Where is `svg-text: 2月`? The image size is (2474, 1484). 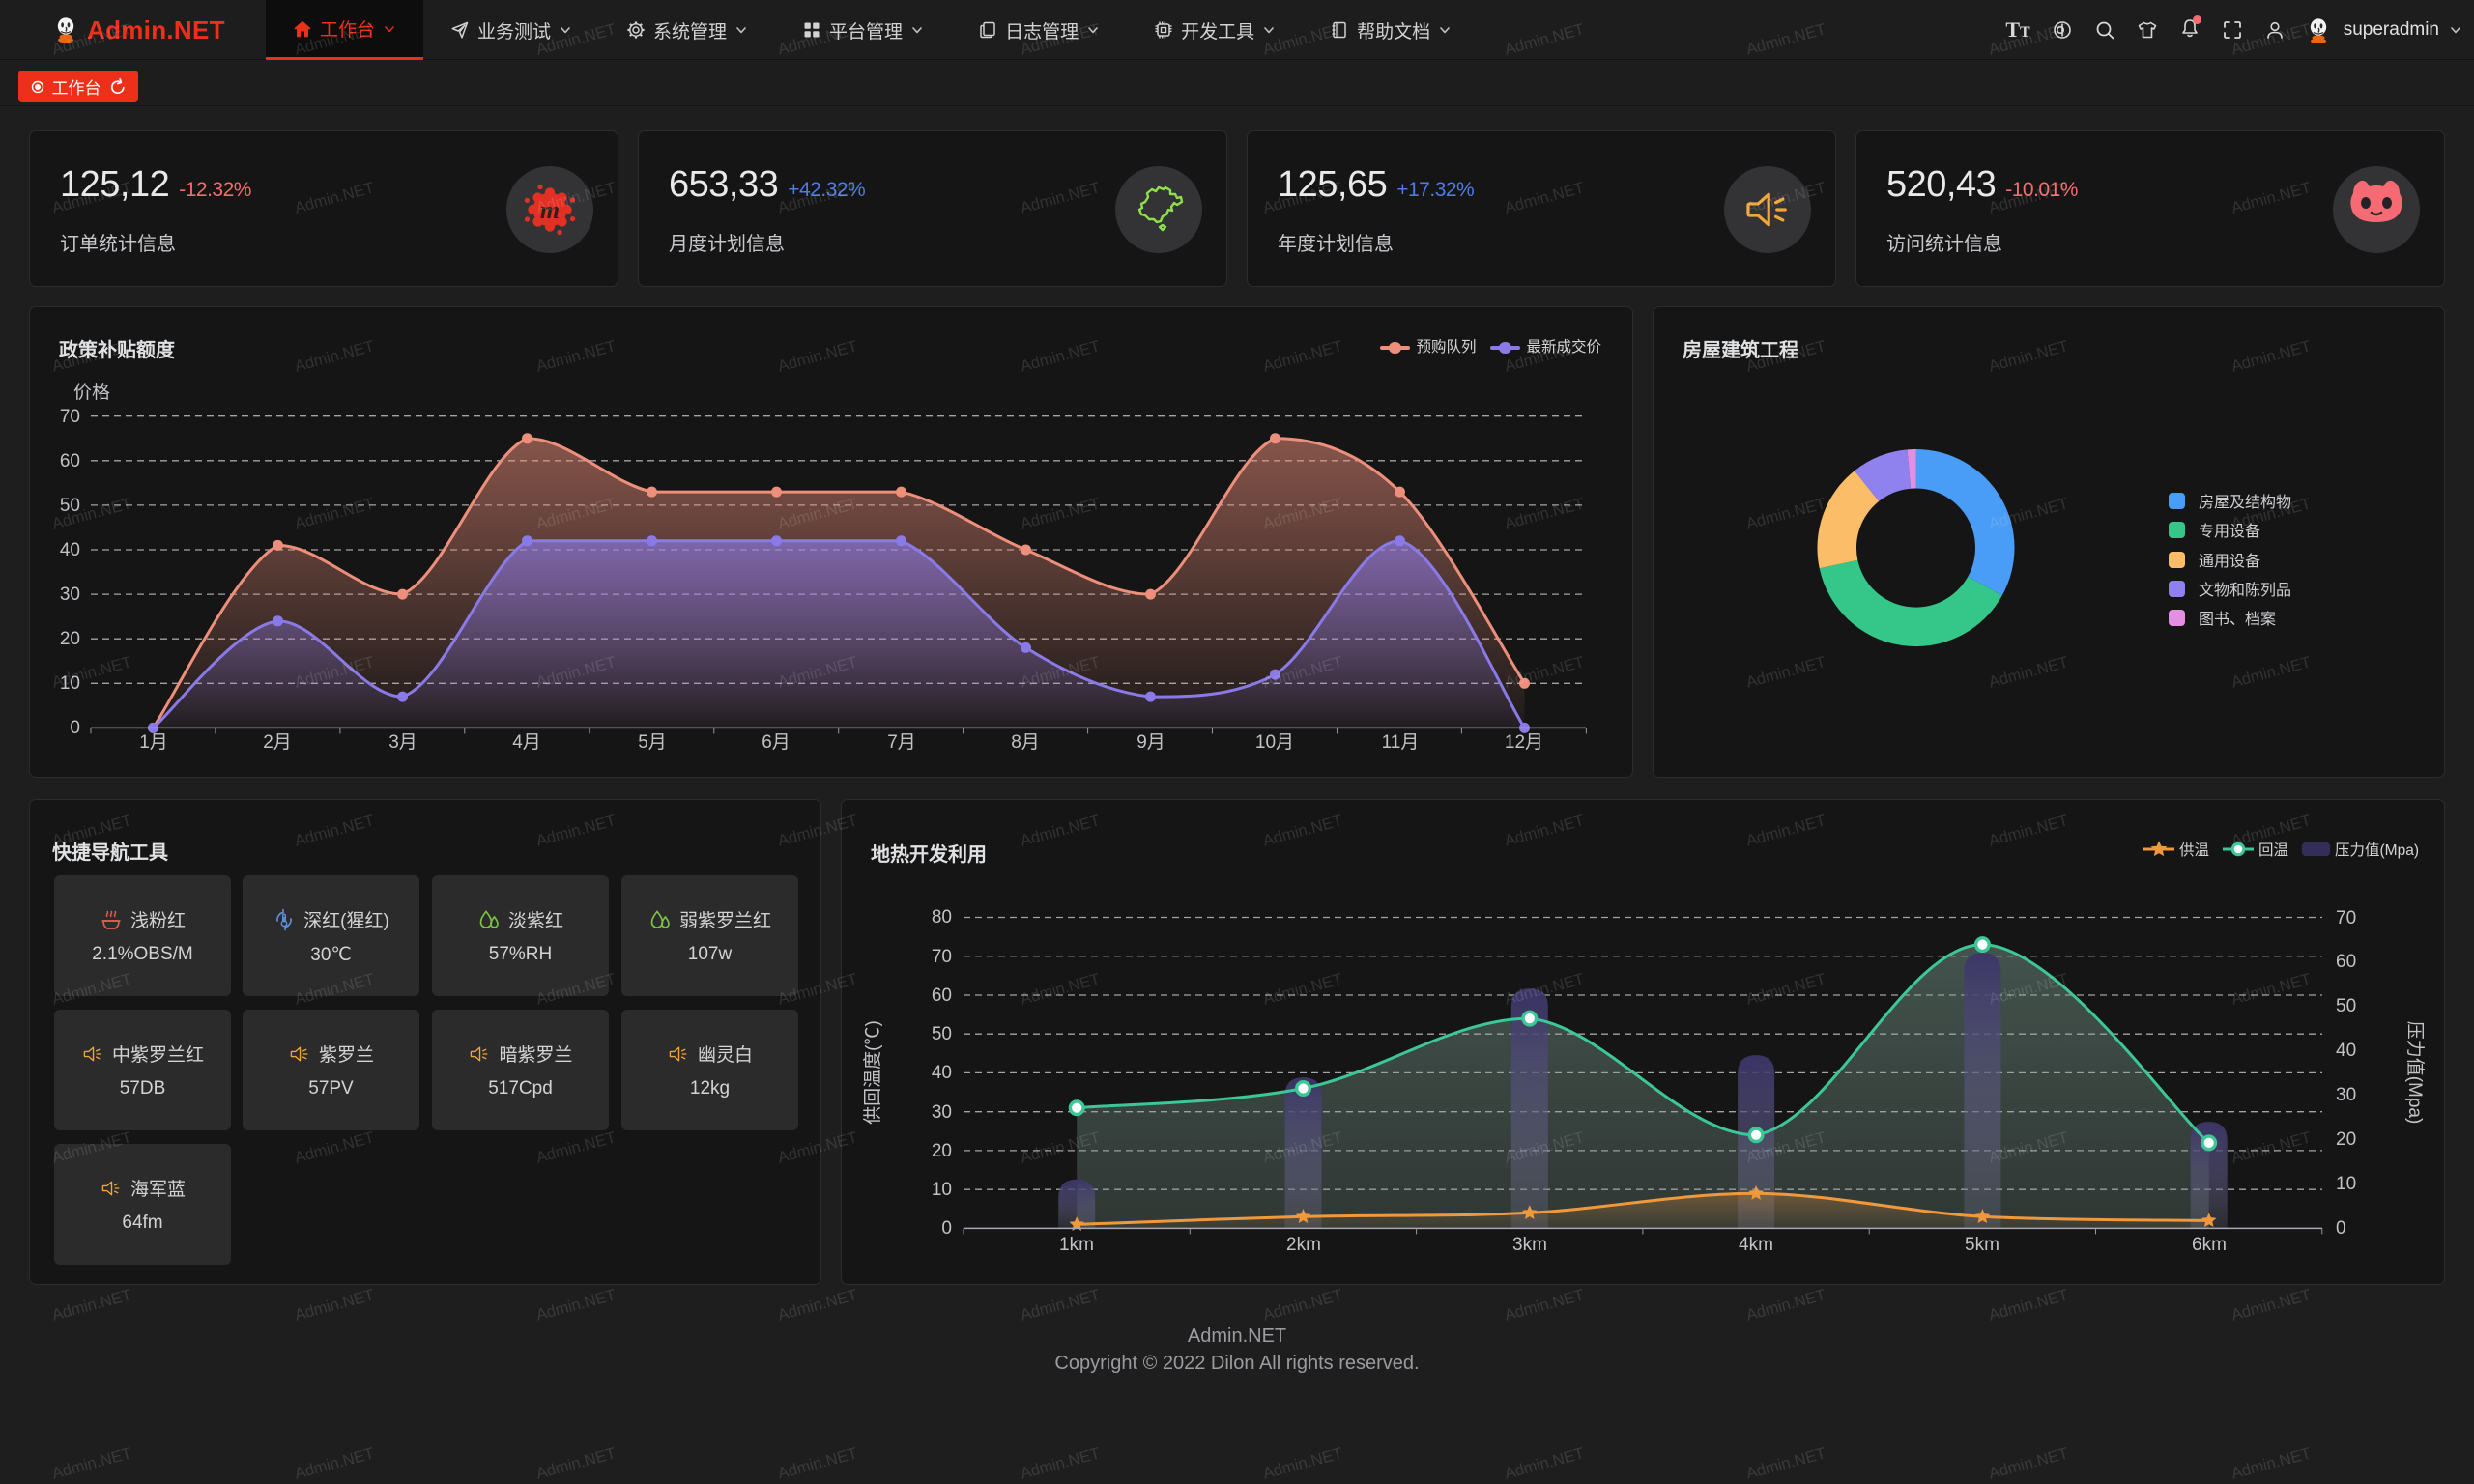
svg-text: 2月 is located at coordinates (277, 743).